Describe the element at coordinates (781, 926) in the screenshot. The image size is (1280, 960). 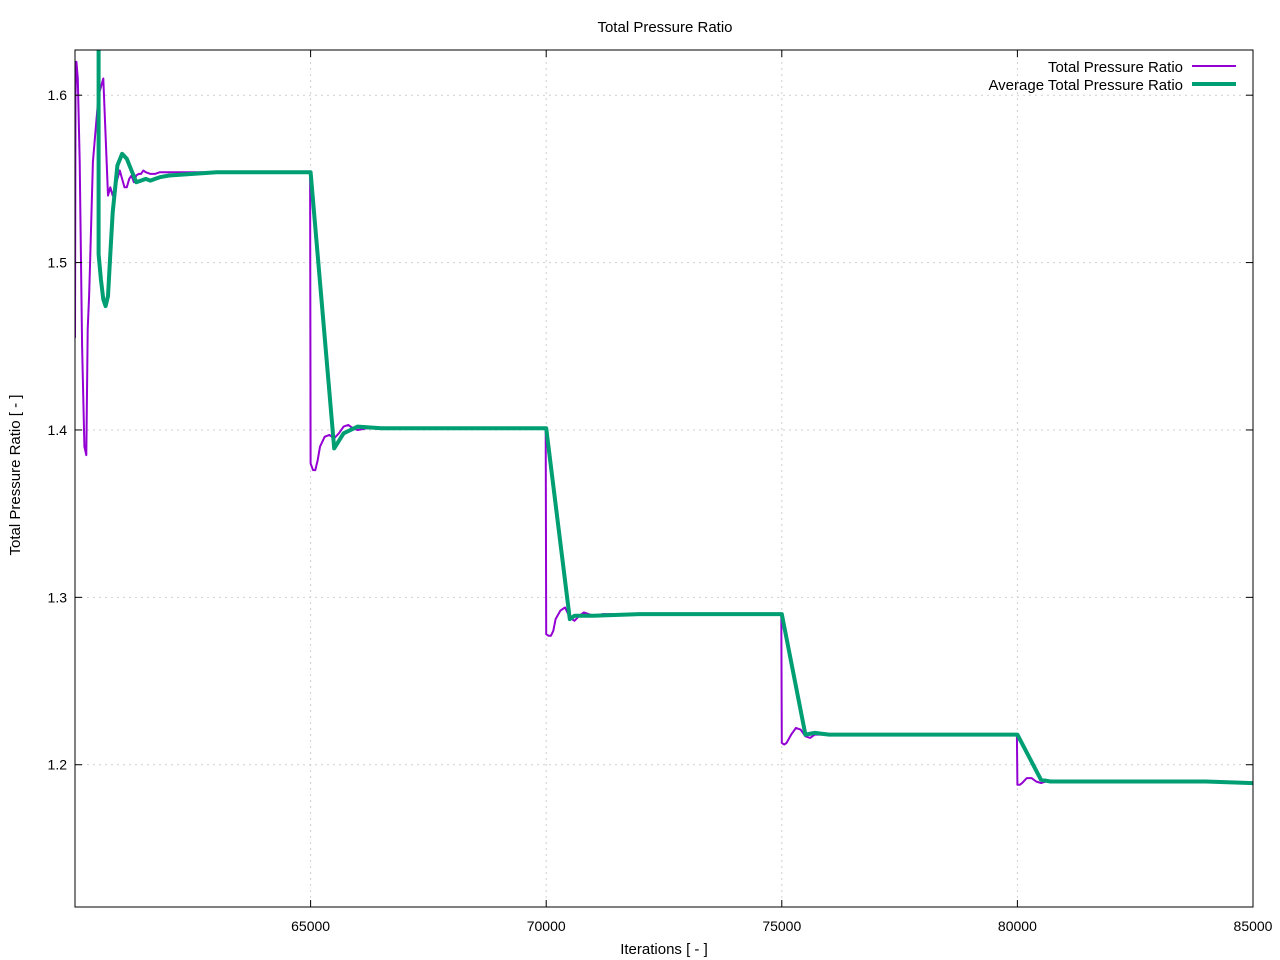
I see `x-tick-label: 75000` at that location.